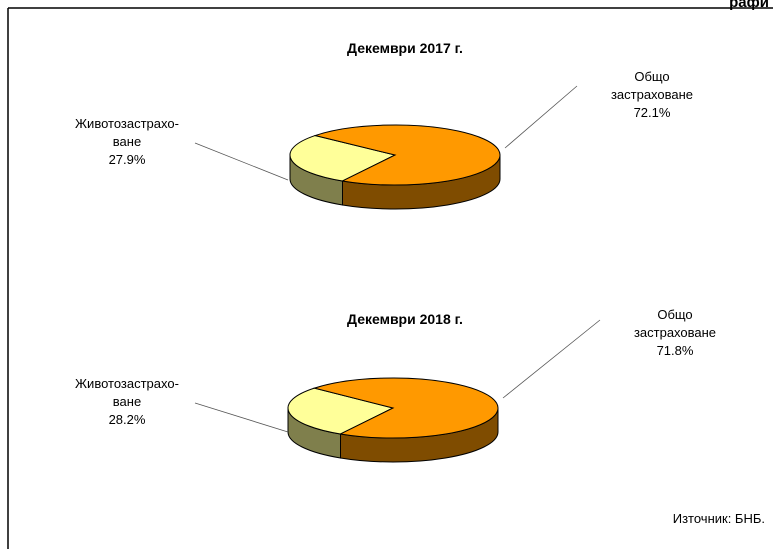 The width and height of the screenshot is (773, 549). I want to click on chart-title: Декември 2018 г., so click(405, 319).